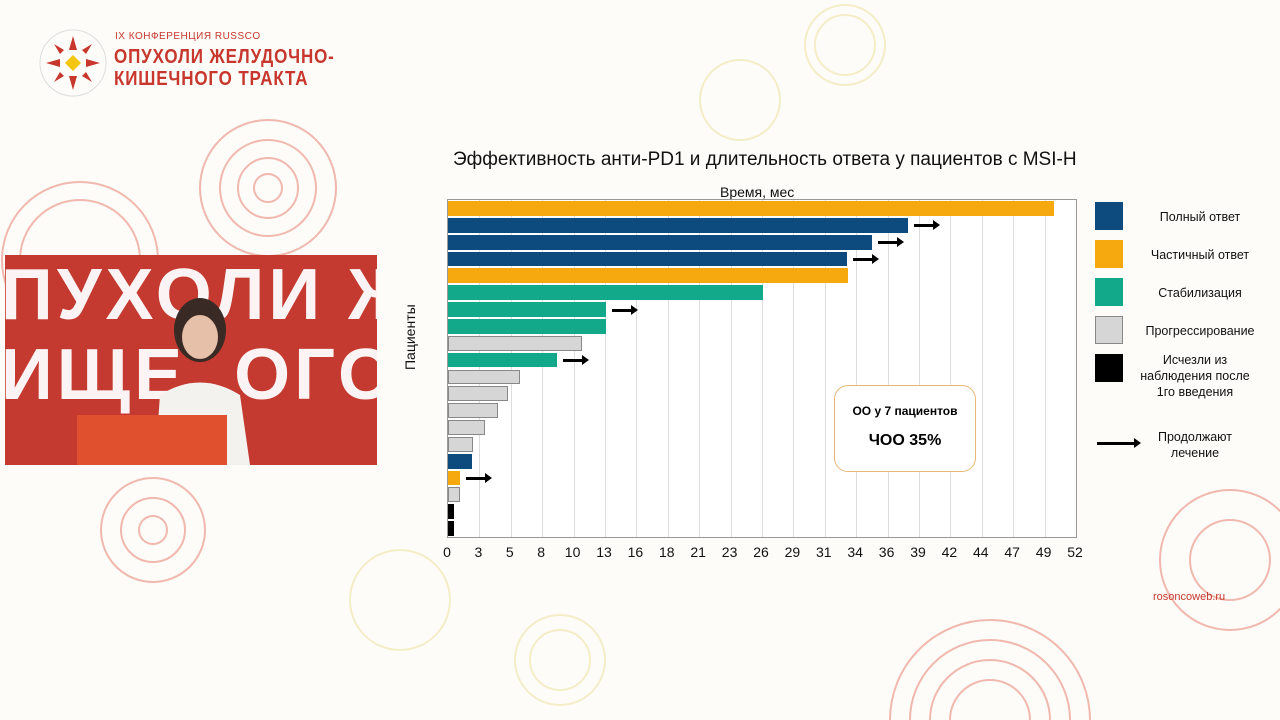 This screenshot has height=720, width=1280. Describe the element at coordinates (1200, 331) in the screenshot. I see `legend-label-pd: Прогрессирование` at that location.